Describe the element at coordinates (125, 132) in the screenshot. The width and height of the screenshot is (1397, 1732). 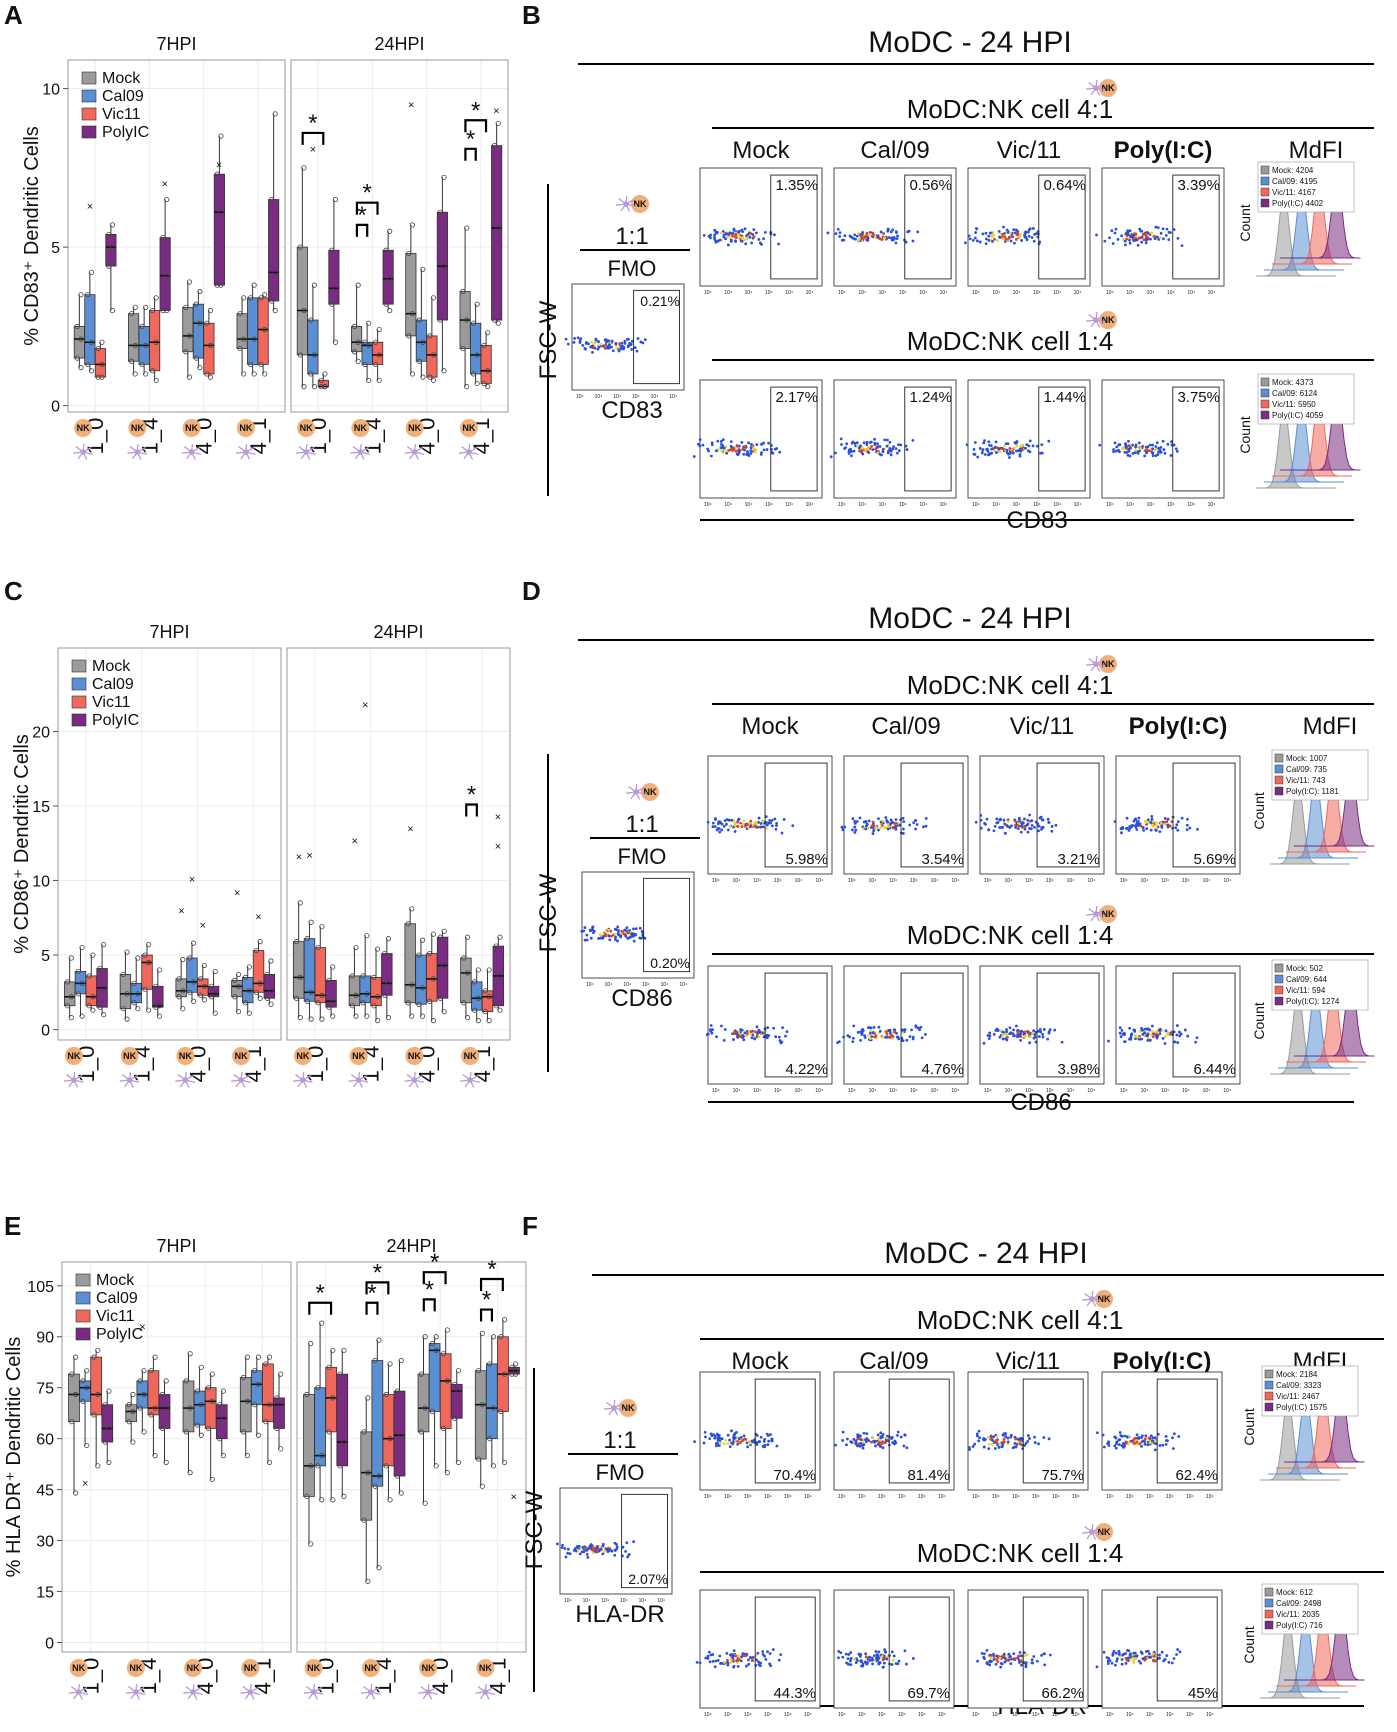
I see `legend-label: PolyIC` at that location.